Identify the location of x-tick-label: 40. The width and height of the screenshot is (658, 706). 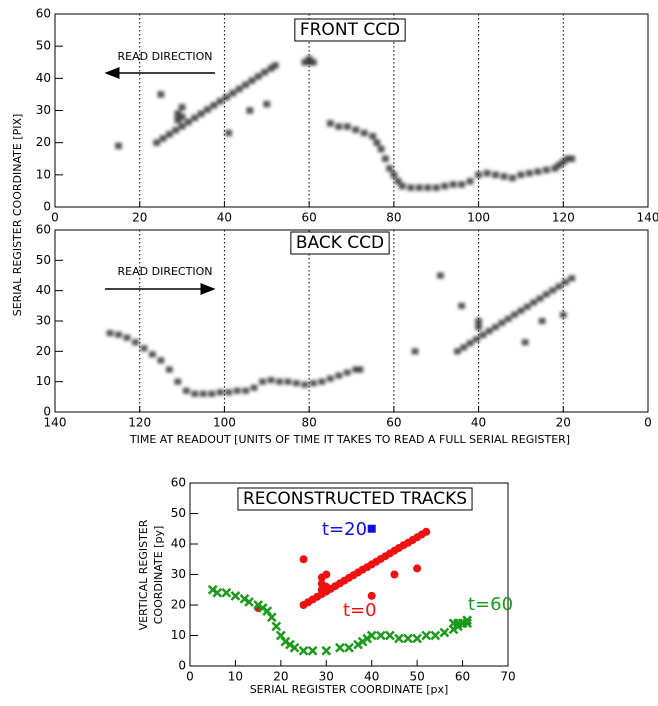
(478, 423).